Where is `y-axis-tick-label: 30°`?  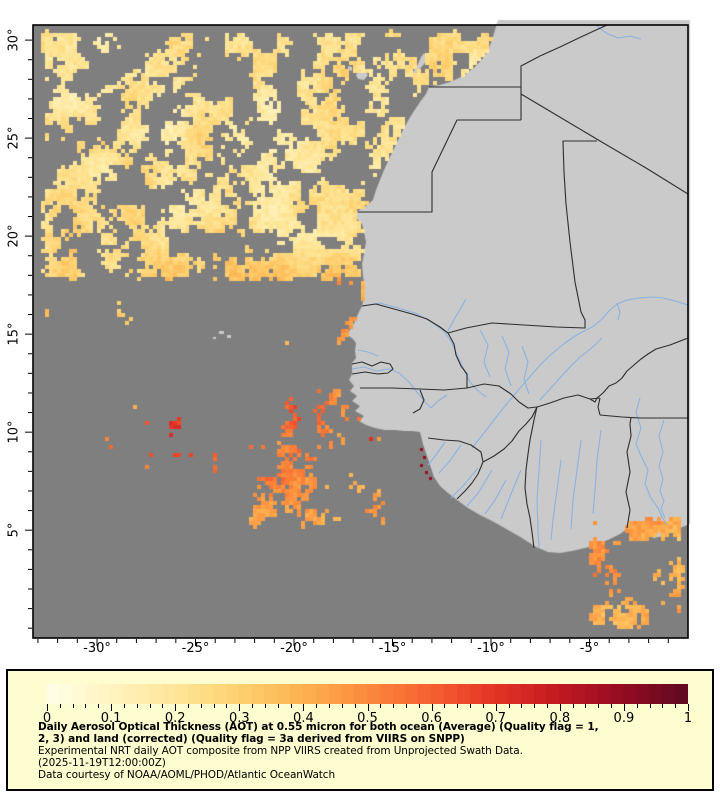
y-axis-tick-label: 30° is located at coordinates (14, 40).